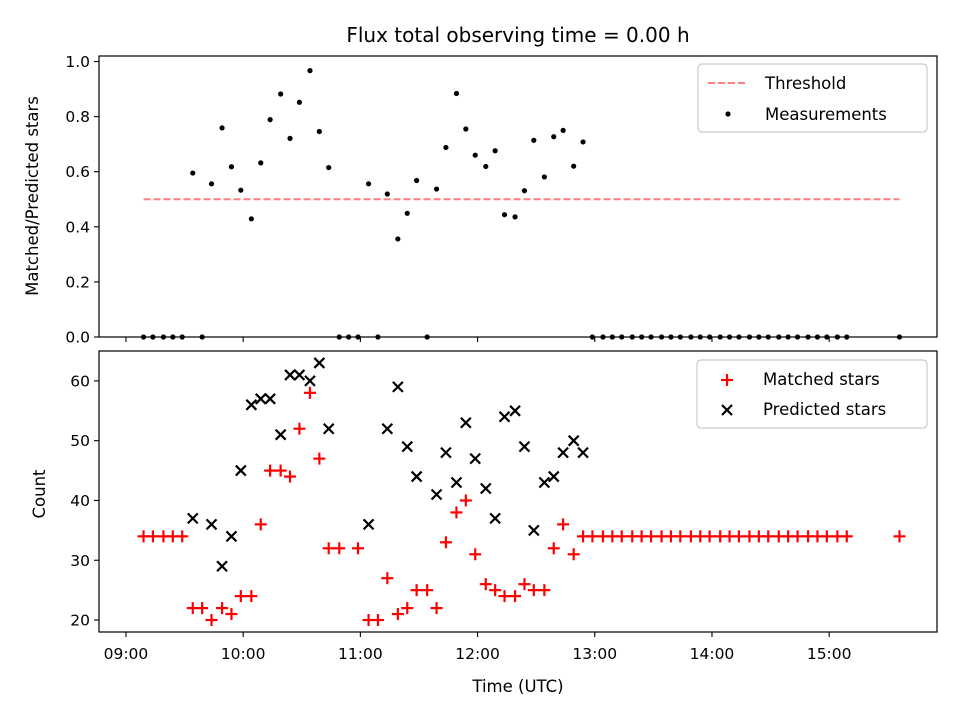 This screenshot has width=960, height=724. Describe the element at coordinates (712, 654) in the screenshot. I see `bottom-x-tick-label: 14:00` at that location.